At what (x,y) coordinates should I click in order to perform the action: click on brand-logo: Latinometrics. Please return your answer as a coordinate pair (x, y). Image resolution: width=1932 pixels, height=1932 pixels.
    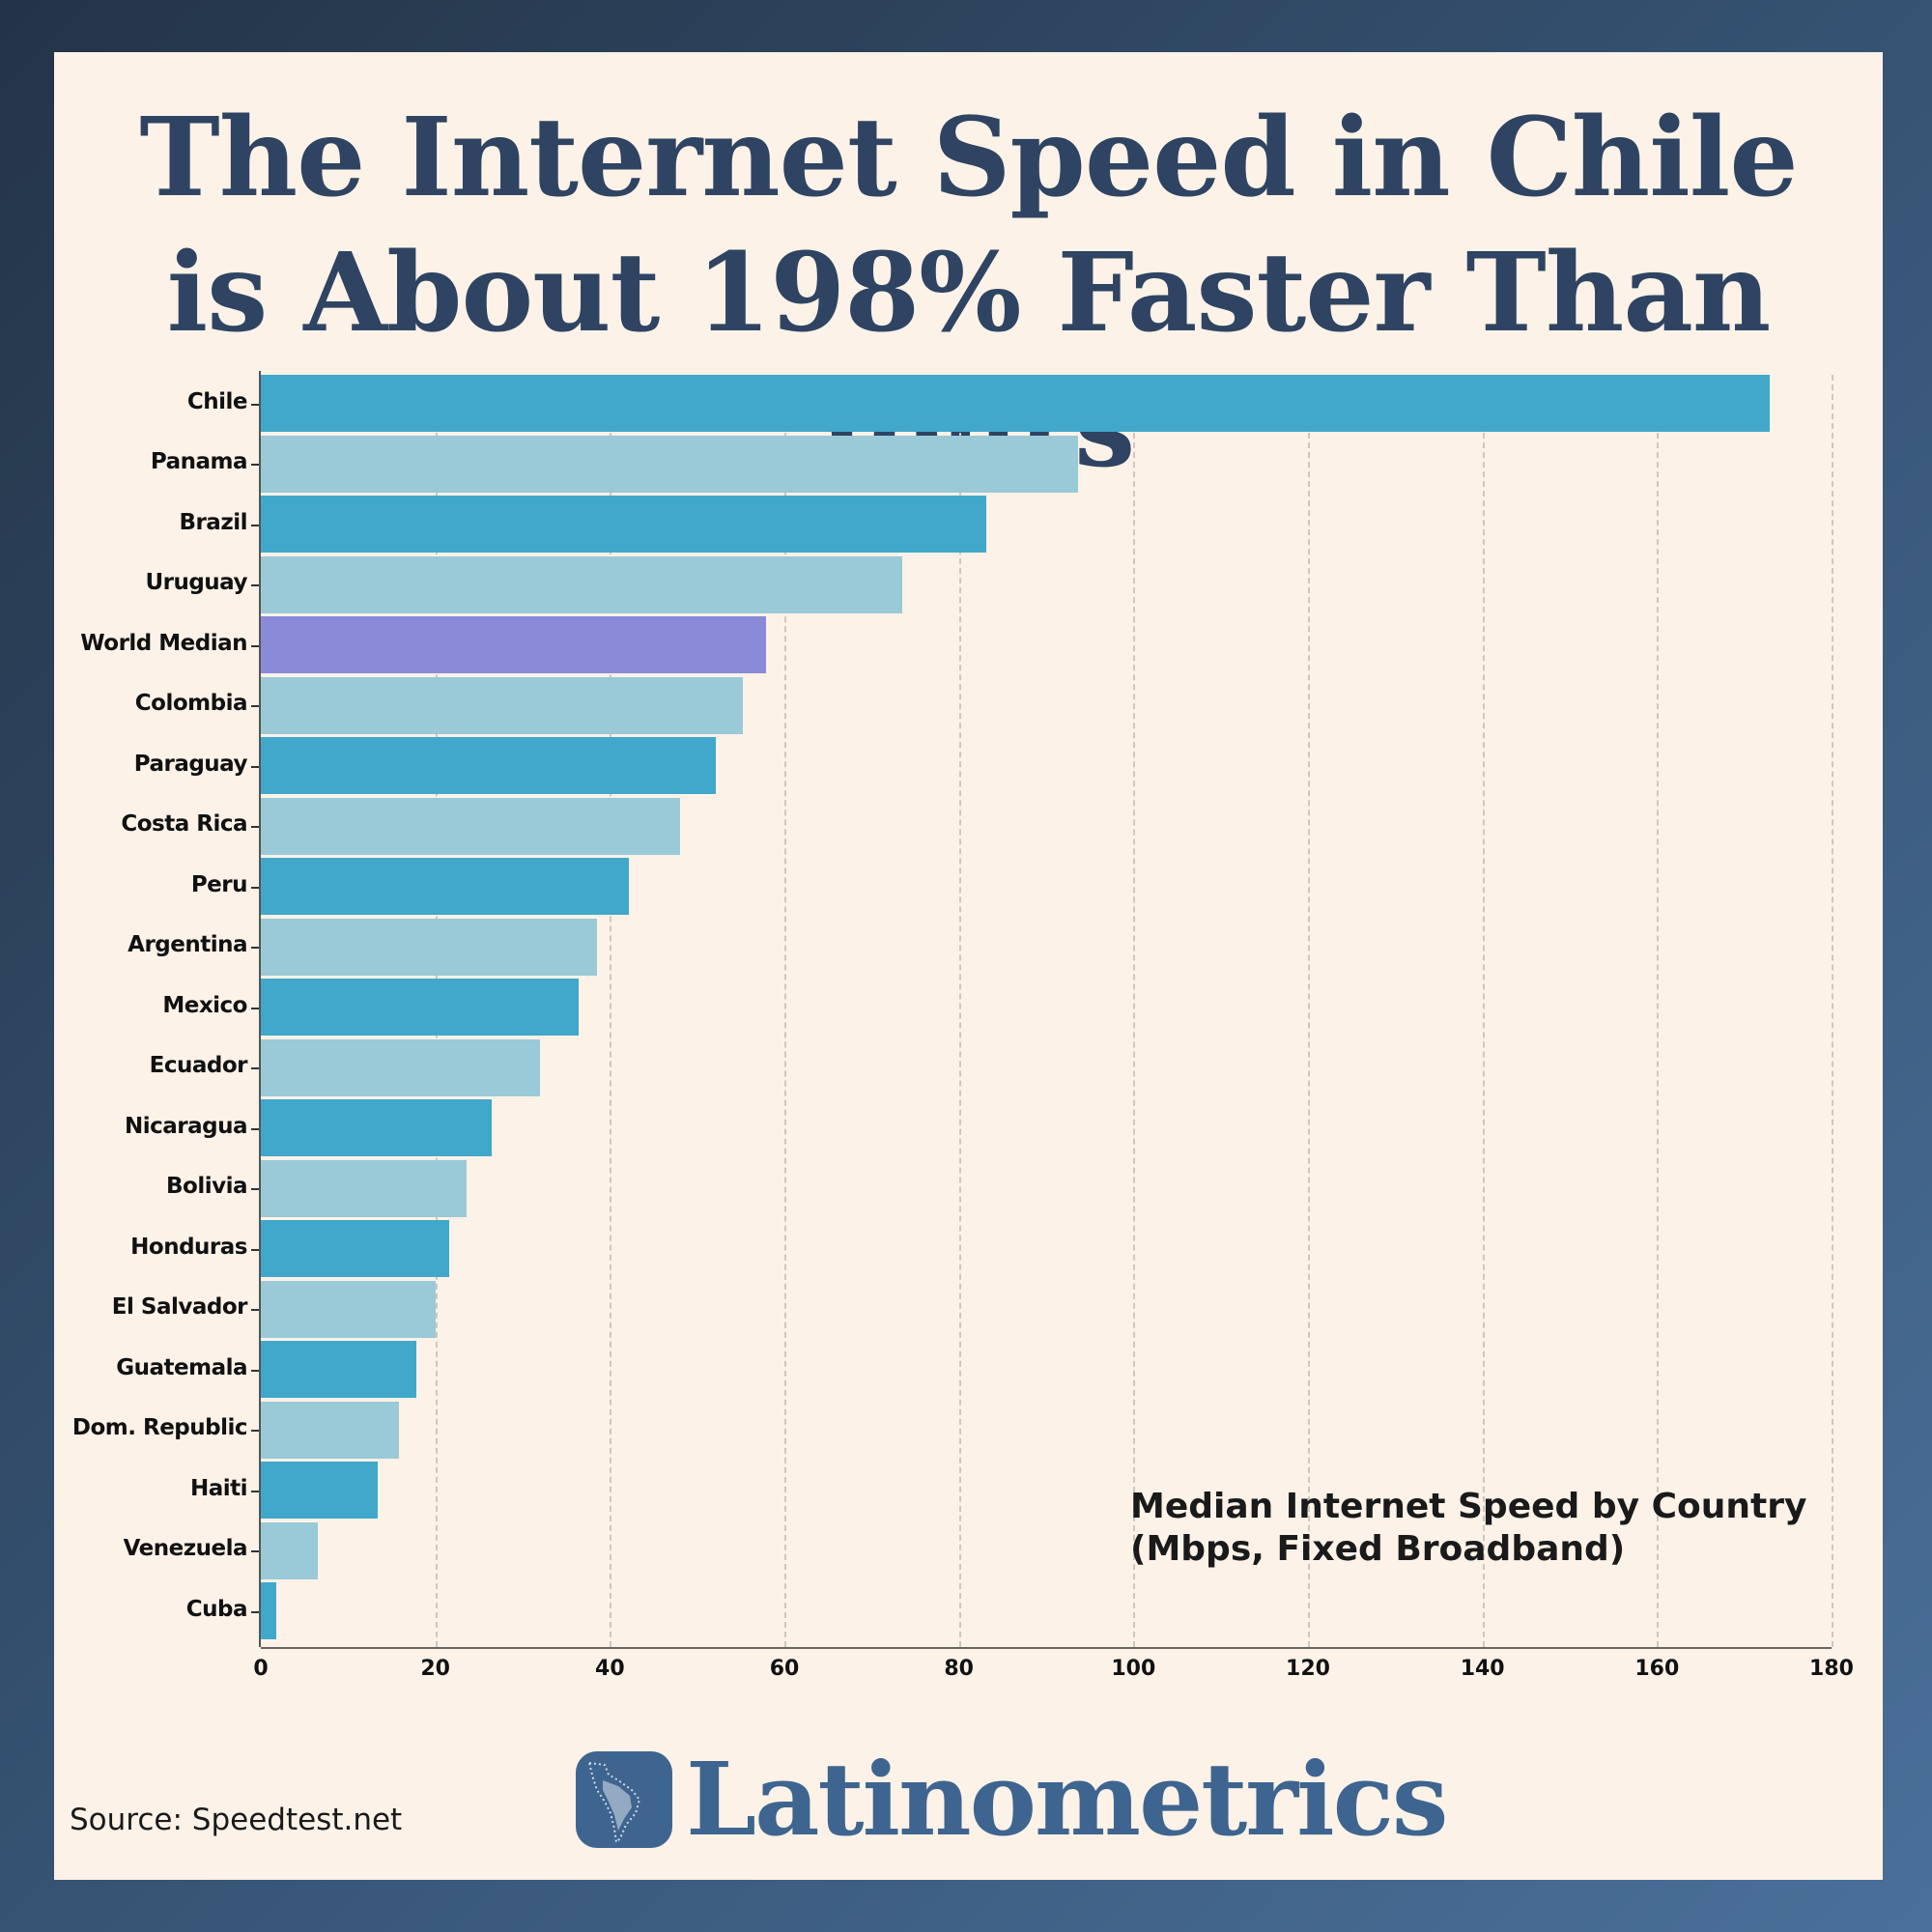
    Looking at the image, I should click on (1012, 1799).